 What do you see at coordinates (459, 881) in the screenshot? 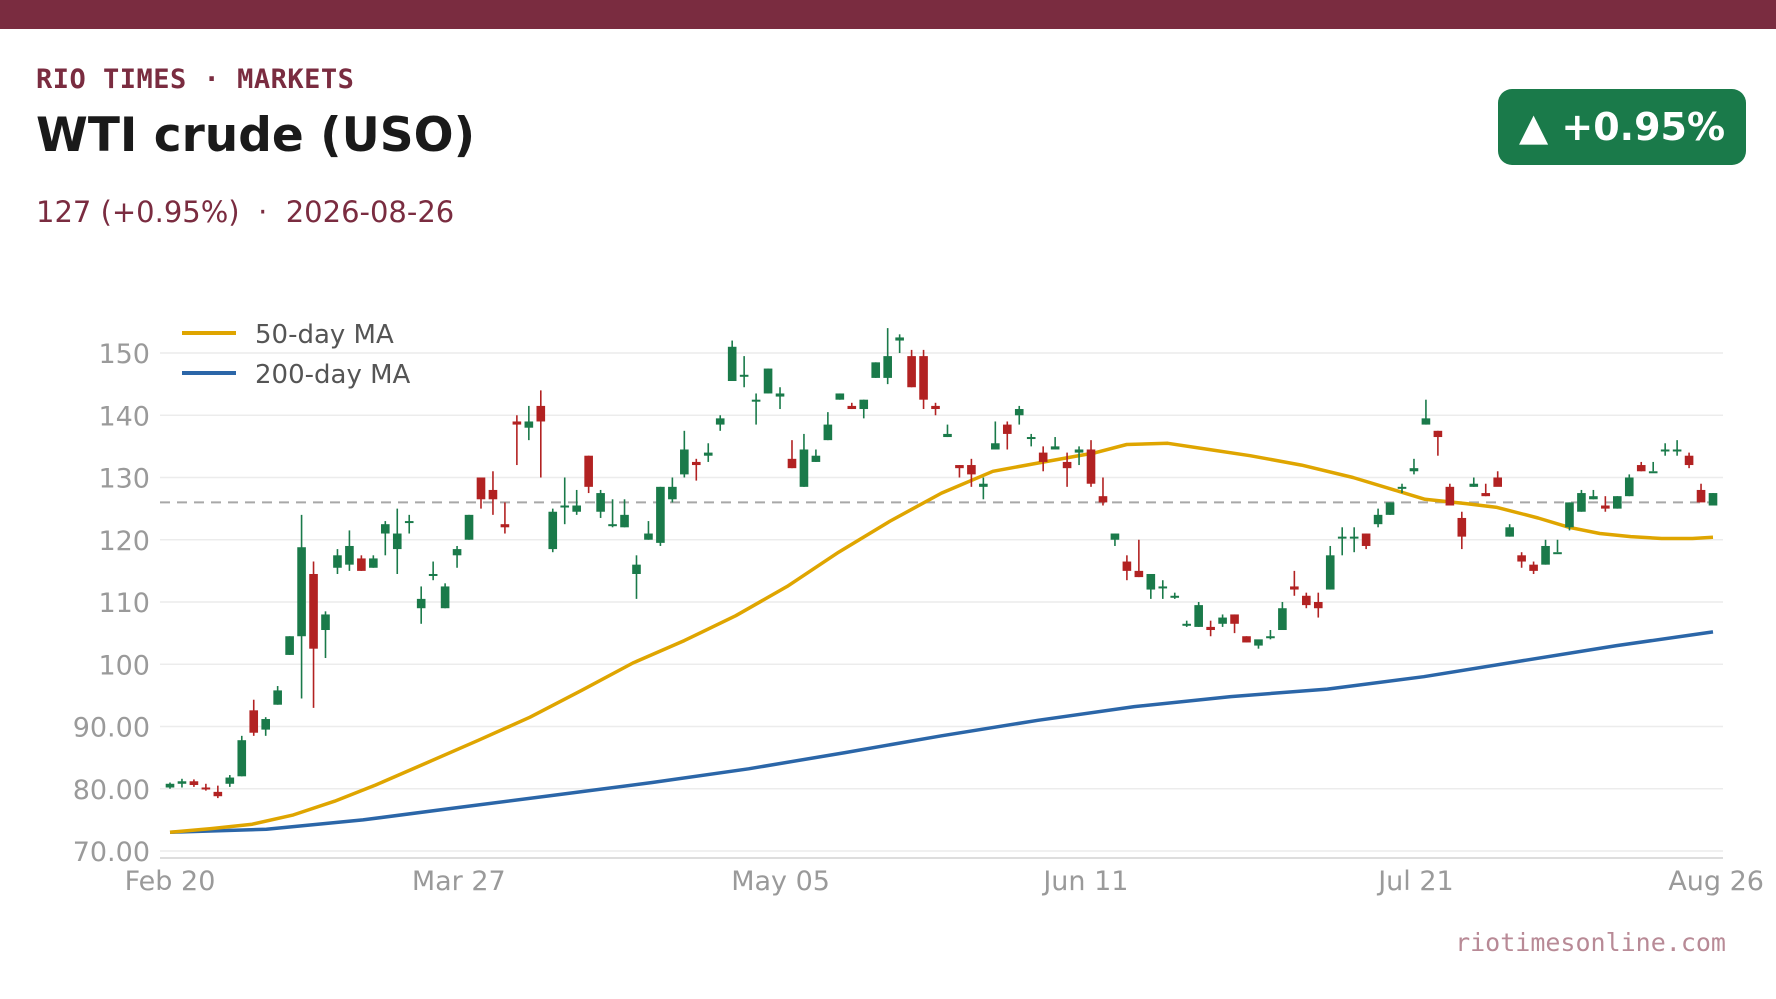
I see `x-tick-label: Mar 27` at bounding box center [459, 881].